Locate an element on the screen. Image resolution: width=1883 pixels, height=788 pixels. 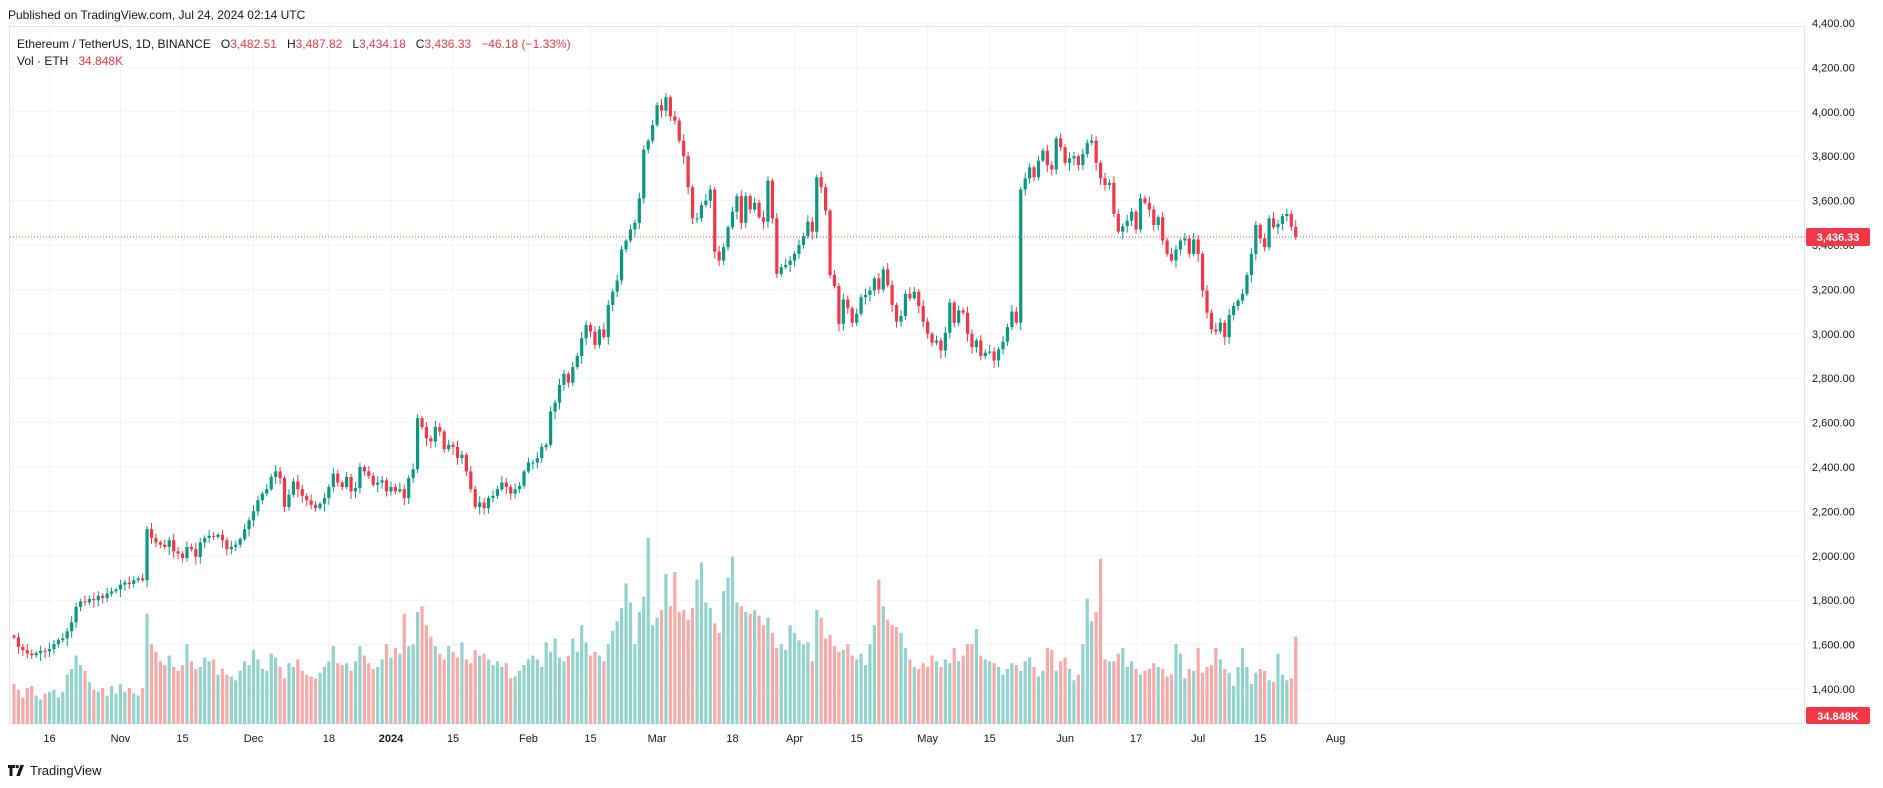
y-tick-label: 3,000.00 is located at coordinates (1833, 335).